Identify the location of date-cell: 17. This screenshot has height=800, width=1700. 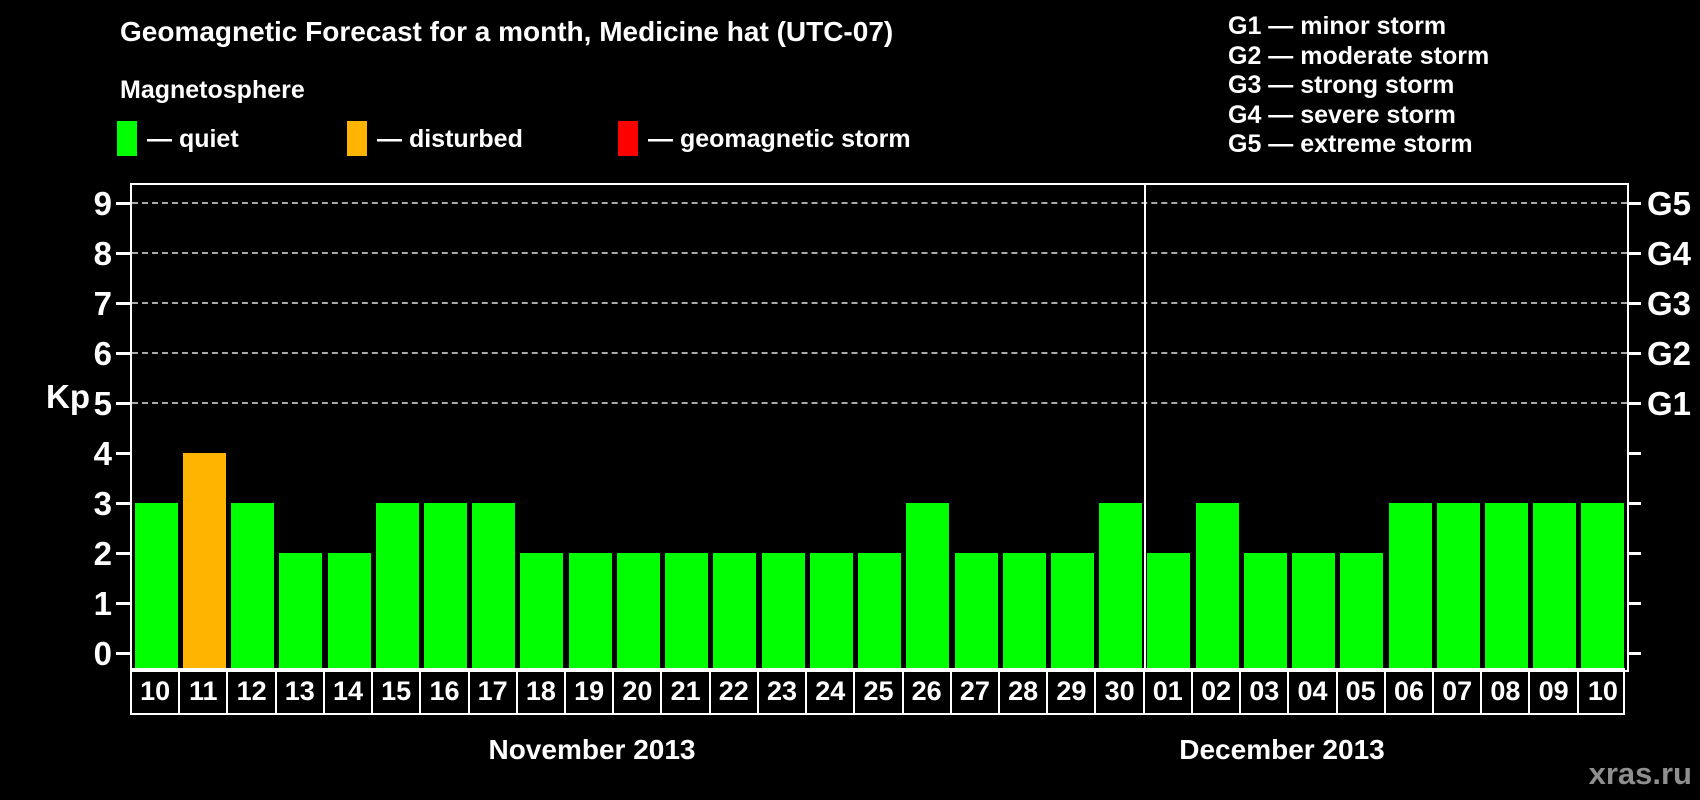
(494, 691).